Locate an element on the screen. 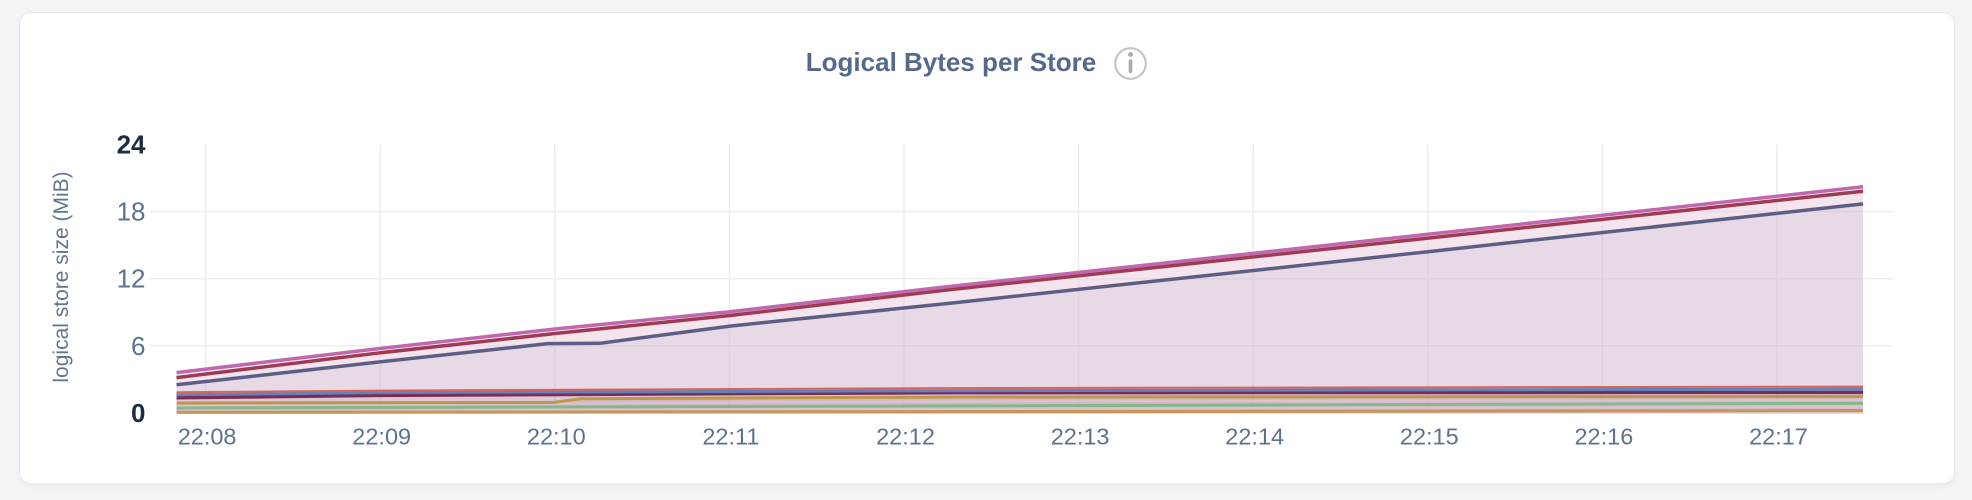 This screenshot has height=500, width=1972. svg-text: 22:14 is located at coordinates (1254, 437).